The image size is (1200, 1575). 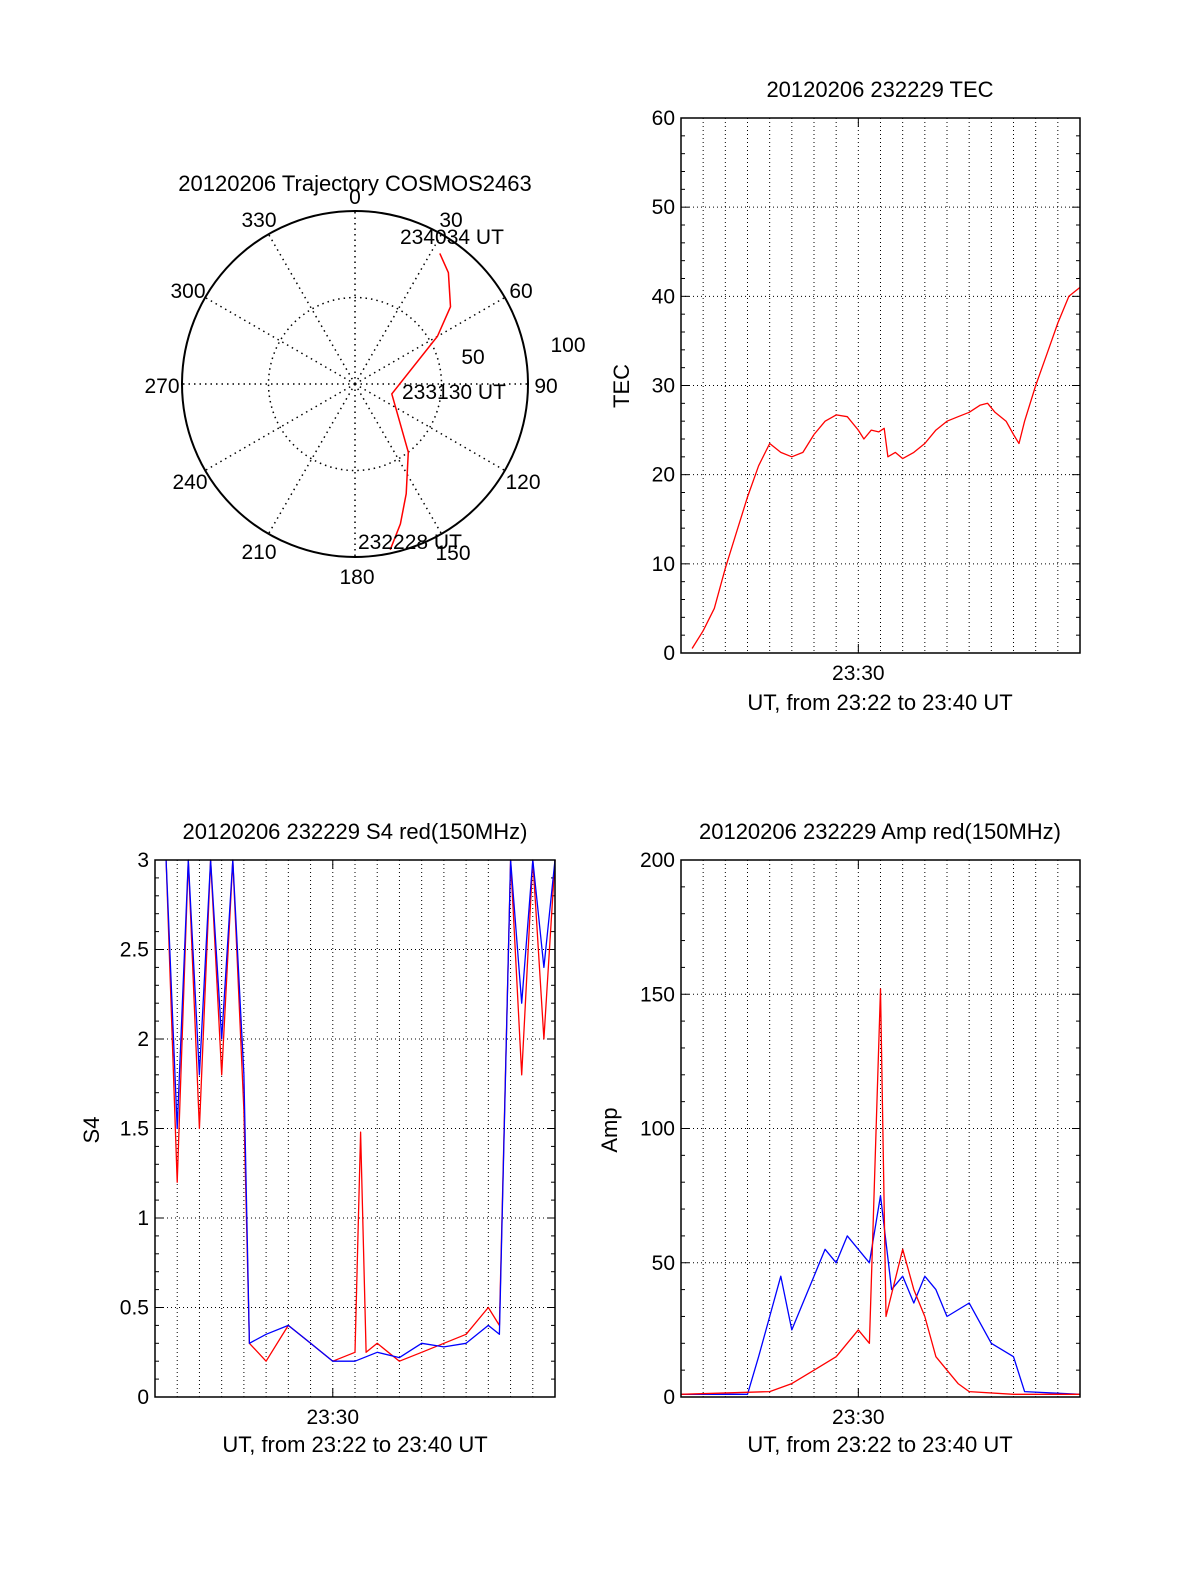 What do you see at coordinates (354, 1444) in the screenshot?
I see `s4-x-axis-label: UT, from 23:22 to 23:40 UT` at bounding box center [354, 1444].